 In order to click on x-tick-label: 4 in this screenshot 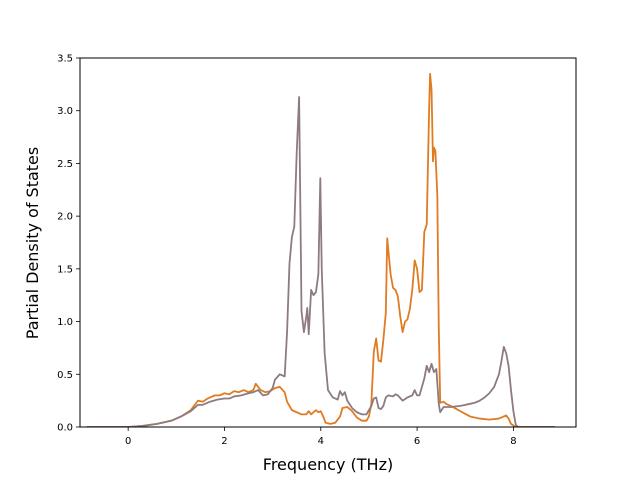, I will do `click(321, 441)`.